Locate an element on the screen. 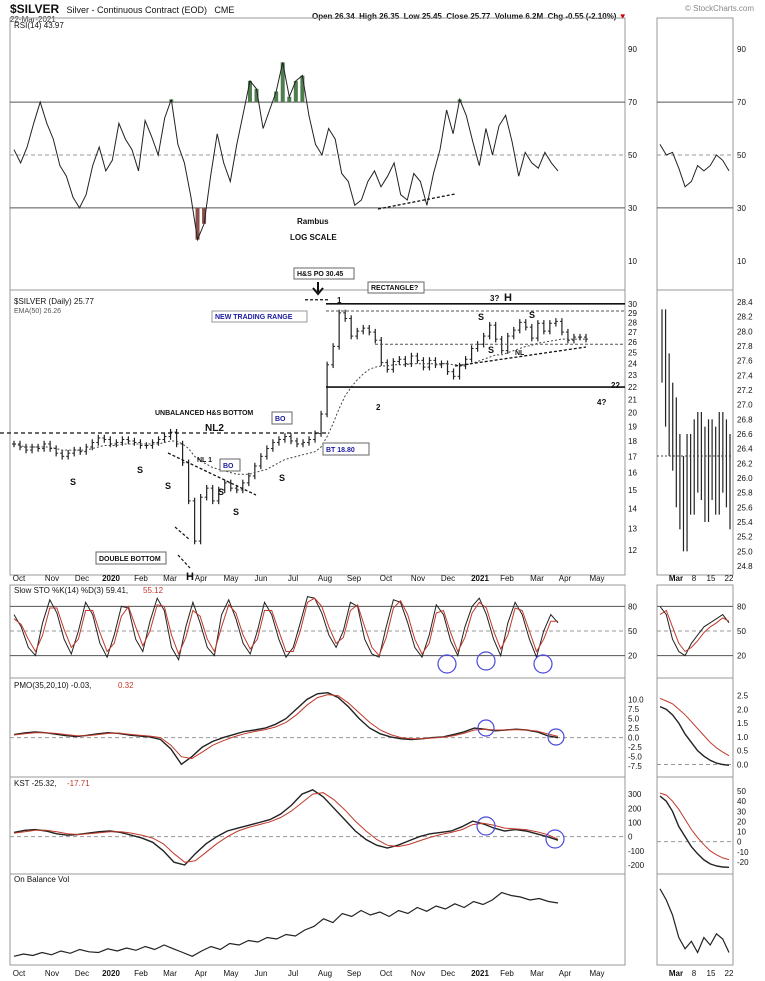  x-axis-label: 2021 is located at coordinates (480, 578).